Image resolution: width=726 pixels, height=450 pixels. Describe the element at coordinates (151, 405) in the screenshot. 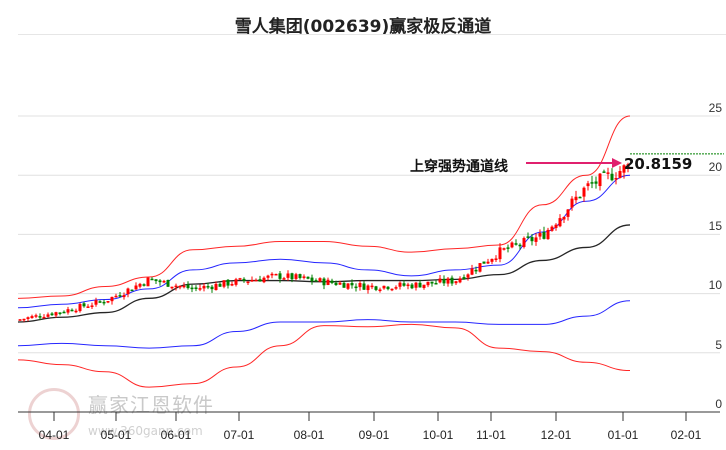

I see `watermark-text: 赢家江恩软件` at that location.